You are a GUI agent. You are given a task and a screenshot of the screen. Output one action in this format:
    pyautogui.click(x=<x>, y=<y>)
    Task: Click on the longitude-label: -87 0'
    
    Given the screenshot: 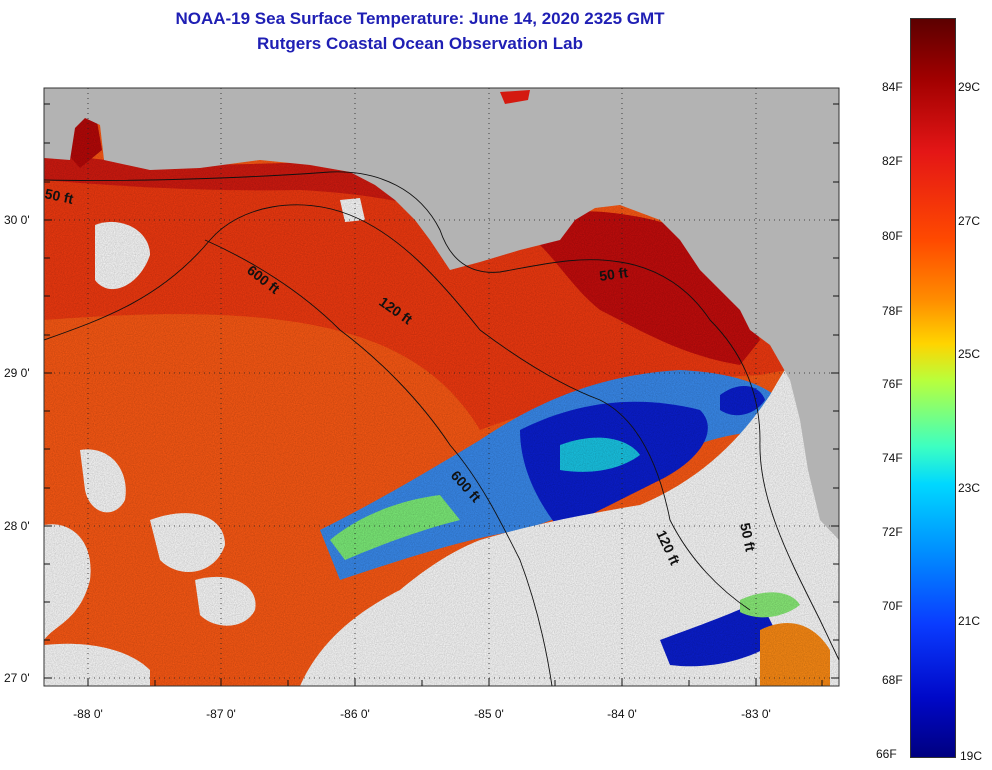 What is the action you would take?
    pyautogui.click(x=221, y=714)
    